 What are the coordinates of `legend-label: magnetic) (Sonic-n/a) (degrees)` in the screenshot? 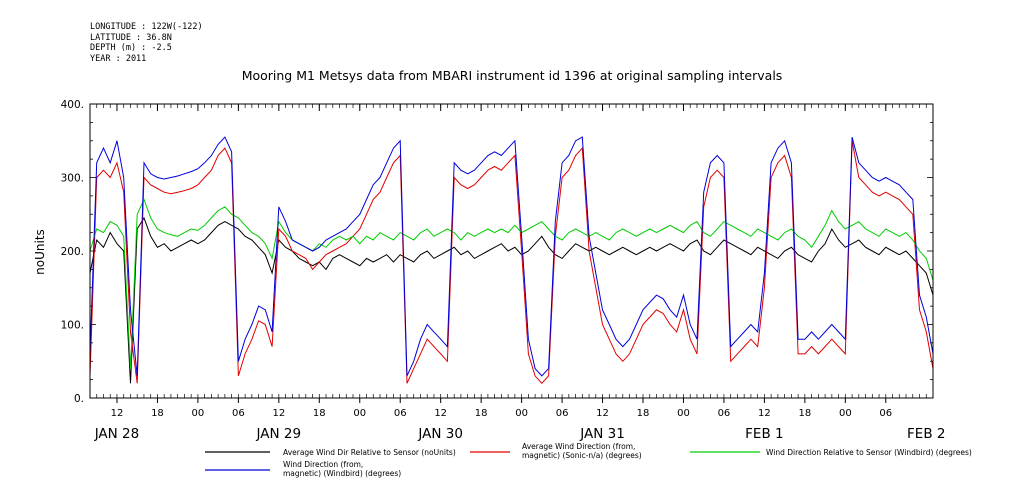 It's located at (582, 455).